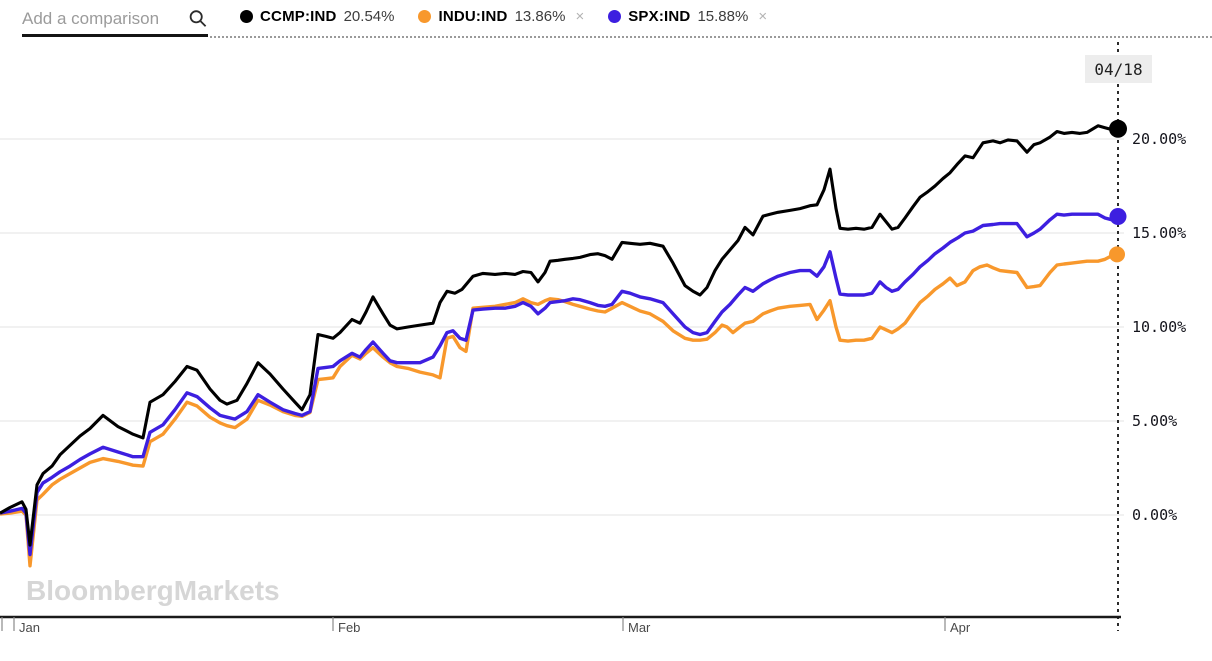 The height and width of the screenshot is (661, 1212). Describe the element at coordinates (198, 18) in the screenshot. I see `search-icon` at that location.